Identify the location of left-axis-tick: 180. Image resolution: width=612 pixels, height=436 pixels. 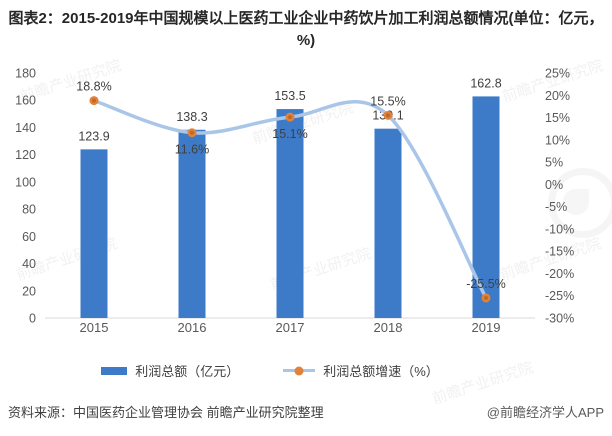
(25, 74).